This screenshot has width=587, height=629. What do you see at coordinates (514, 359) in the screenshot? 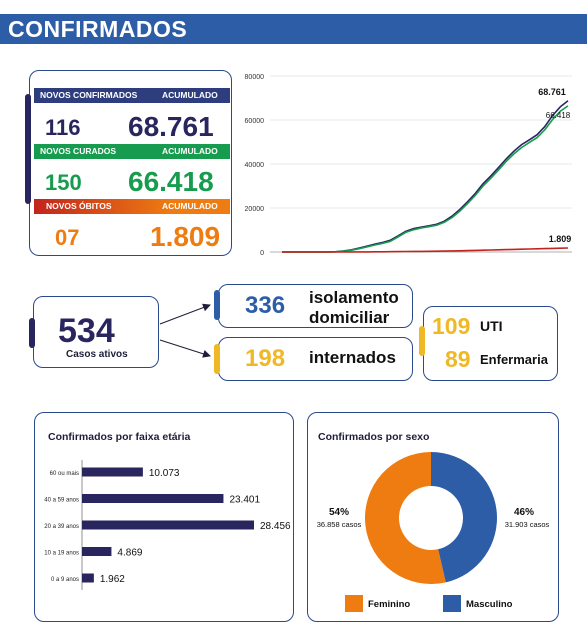
I see `ward-label: Enfermaria` at bounding box center [514, 359].